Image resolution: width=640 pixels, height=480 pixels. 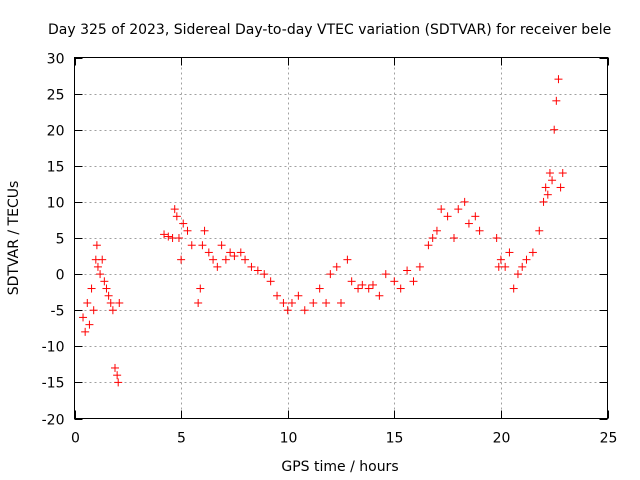 I want to click on y-tick-label: 5, so click(x=60, y=240).